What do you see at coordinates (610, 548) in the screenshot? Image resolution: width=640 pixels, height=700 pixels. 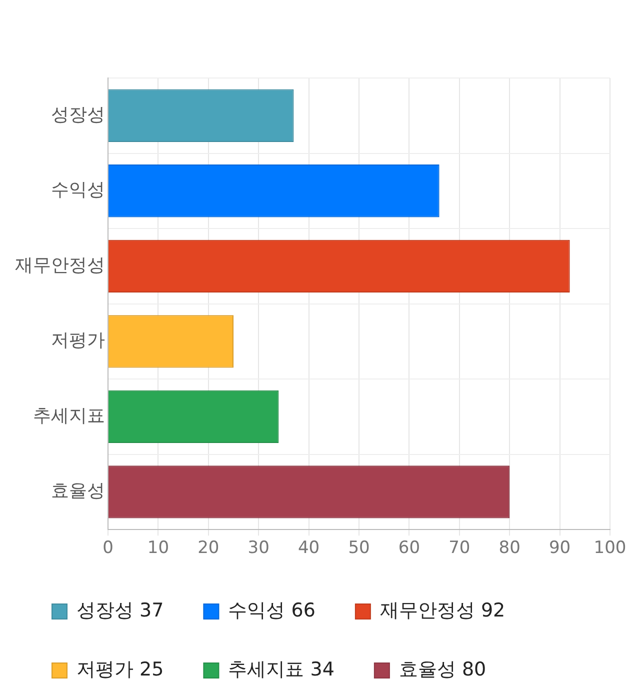 I see `x-tick-label: 100` at bounding box center [610, 548].